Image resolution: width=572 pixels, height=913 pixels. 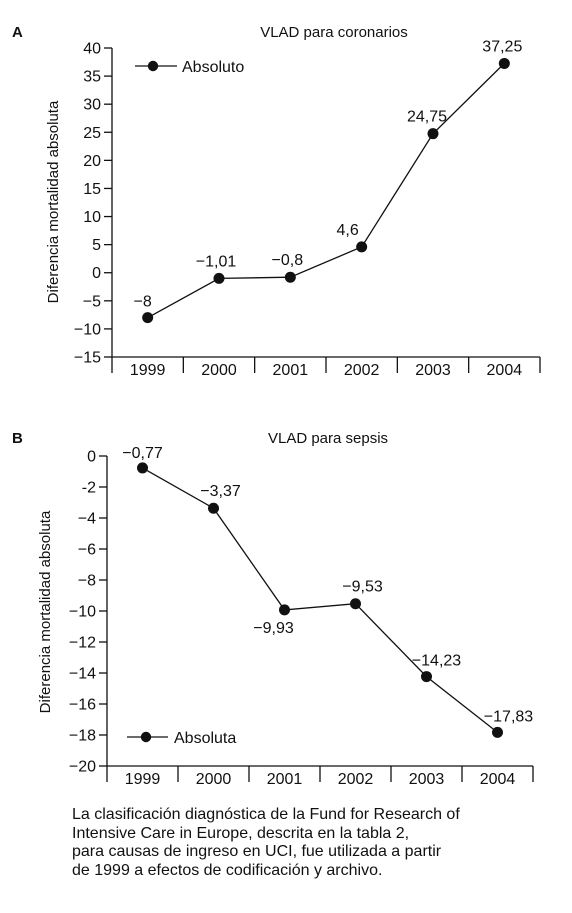 I want to click on y-tick-label: 35, so click(x=92, y=77).